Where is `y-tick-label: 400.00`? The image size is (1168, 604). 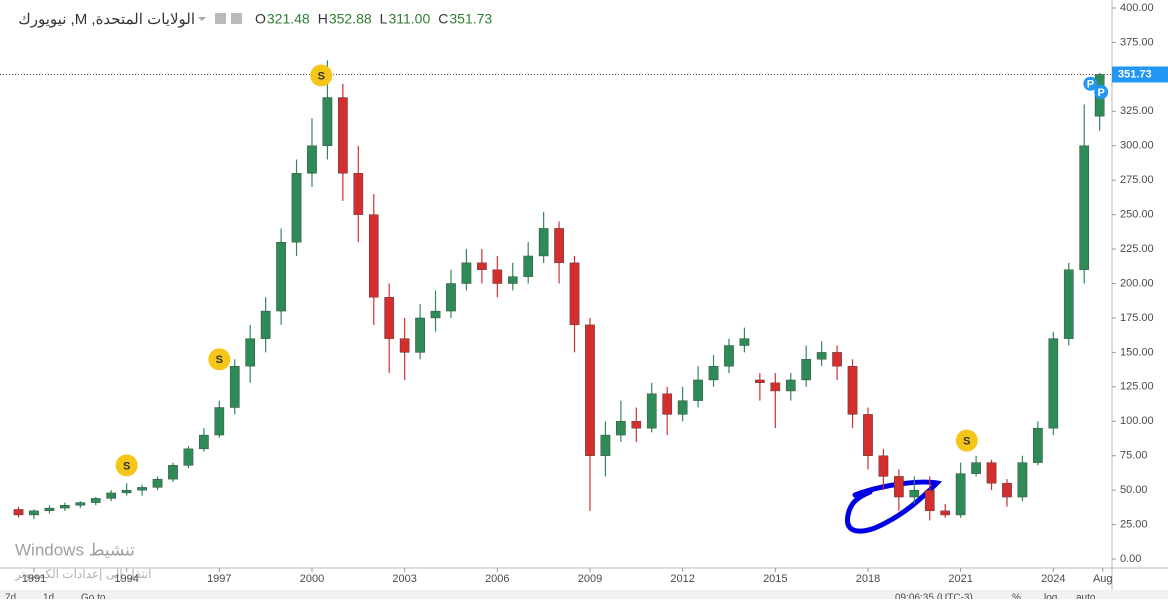 y-tick-label: 400.00 is located at coordinates (1137, 8).